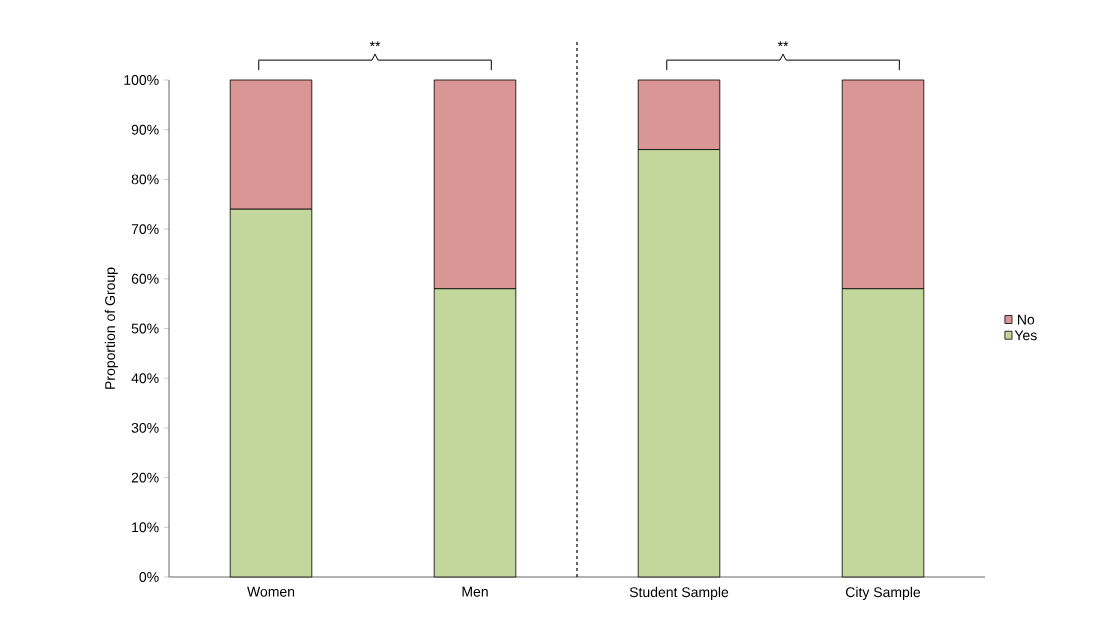 This screenshot has height=634, width=1113. Describe the element at coordinates (145, 278) in the screenshot. I see `y-tick-label: 60%` at that location.